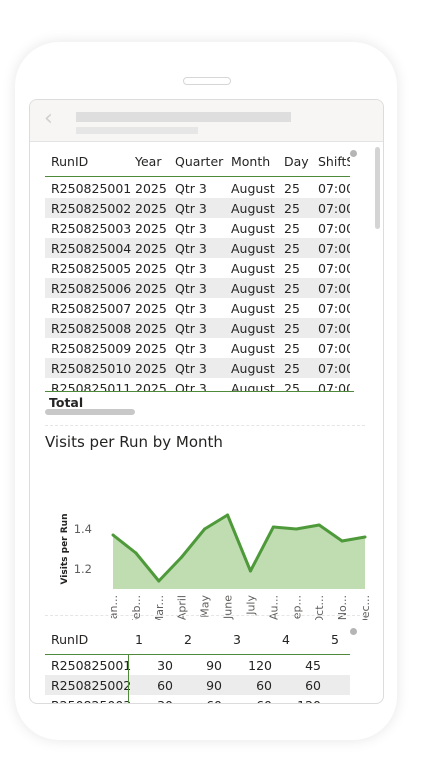 Image resolution: width=429 pixels, height=762 pixels. I want to click on table-cell: 120, so click(309, 700).